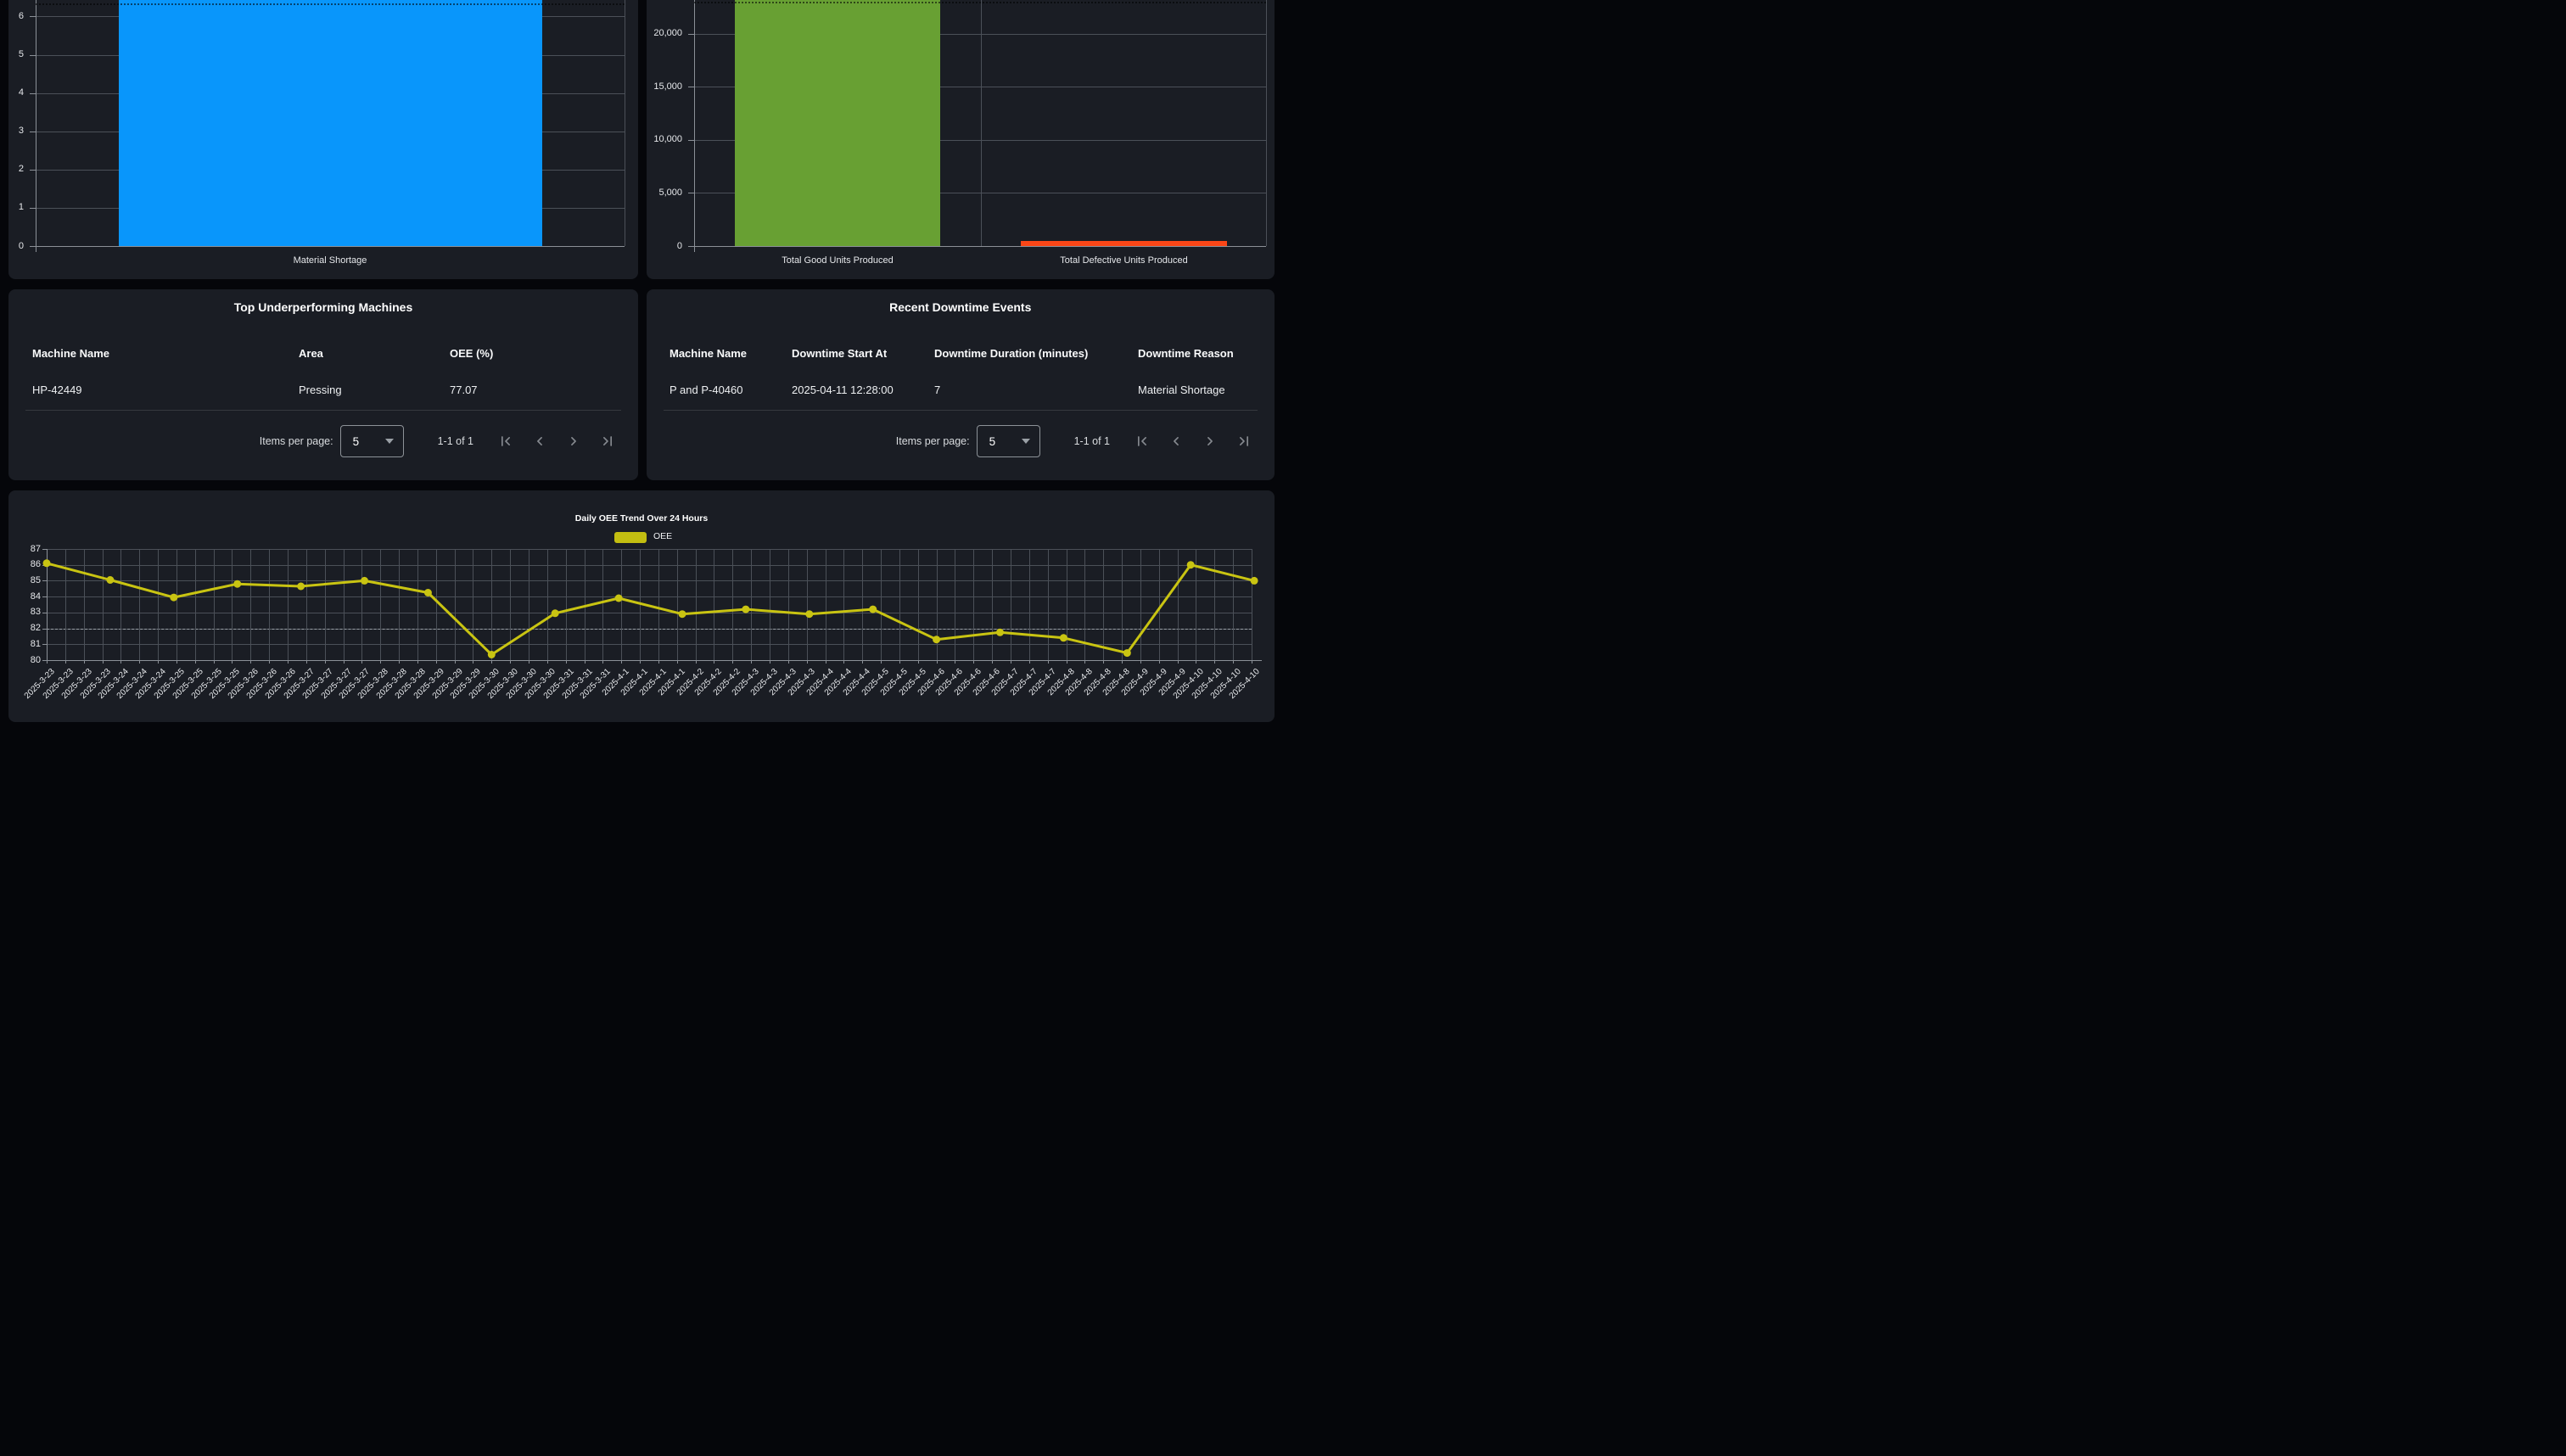 Image resolution: width=2566 pixels, height=1456 pixels. What do you see at coordinates (1124, 260) in the screenshot?
I see `x-category-label: Total Defective Units Produced` at bounding box center [1124, 260].